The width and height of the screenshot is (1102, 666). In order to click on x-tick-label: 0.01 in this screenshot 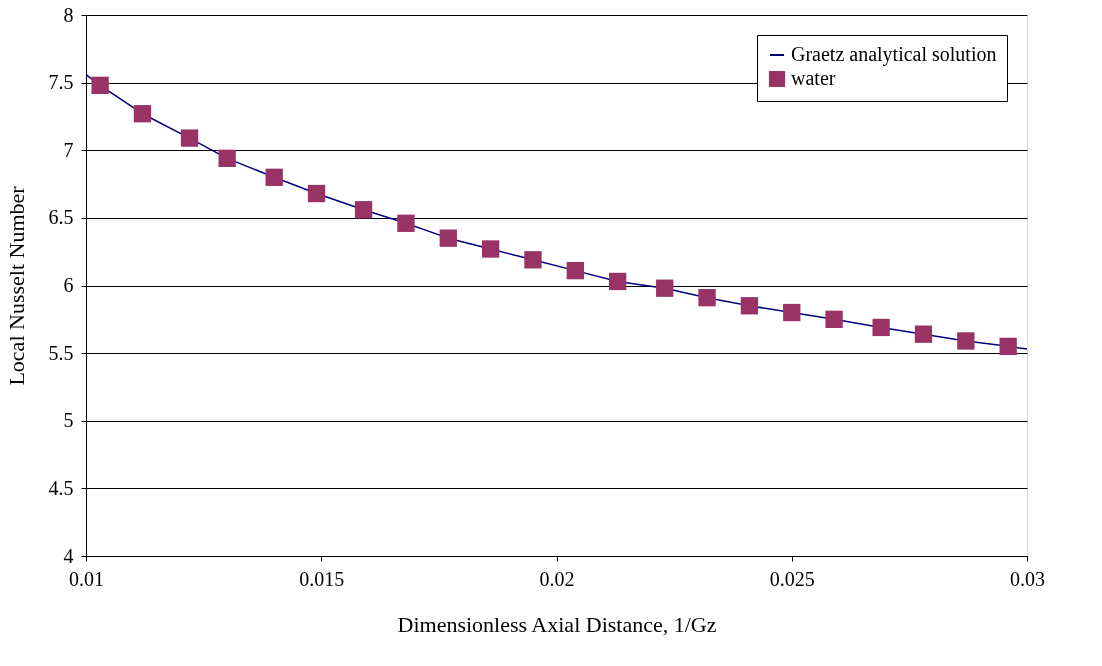, I will do `click(86, 578)`.